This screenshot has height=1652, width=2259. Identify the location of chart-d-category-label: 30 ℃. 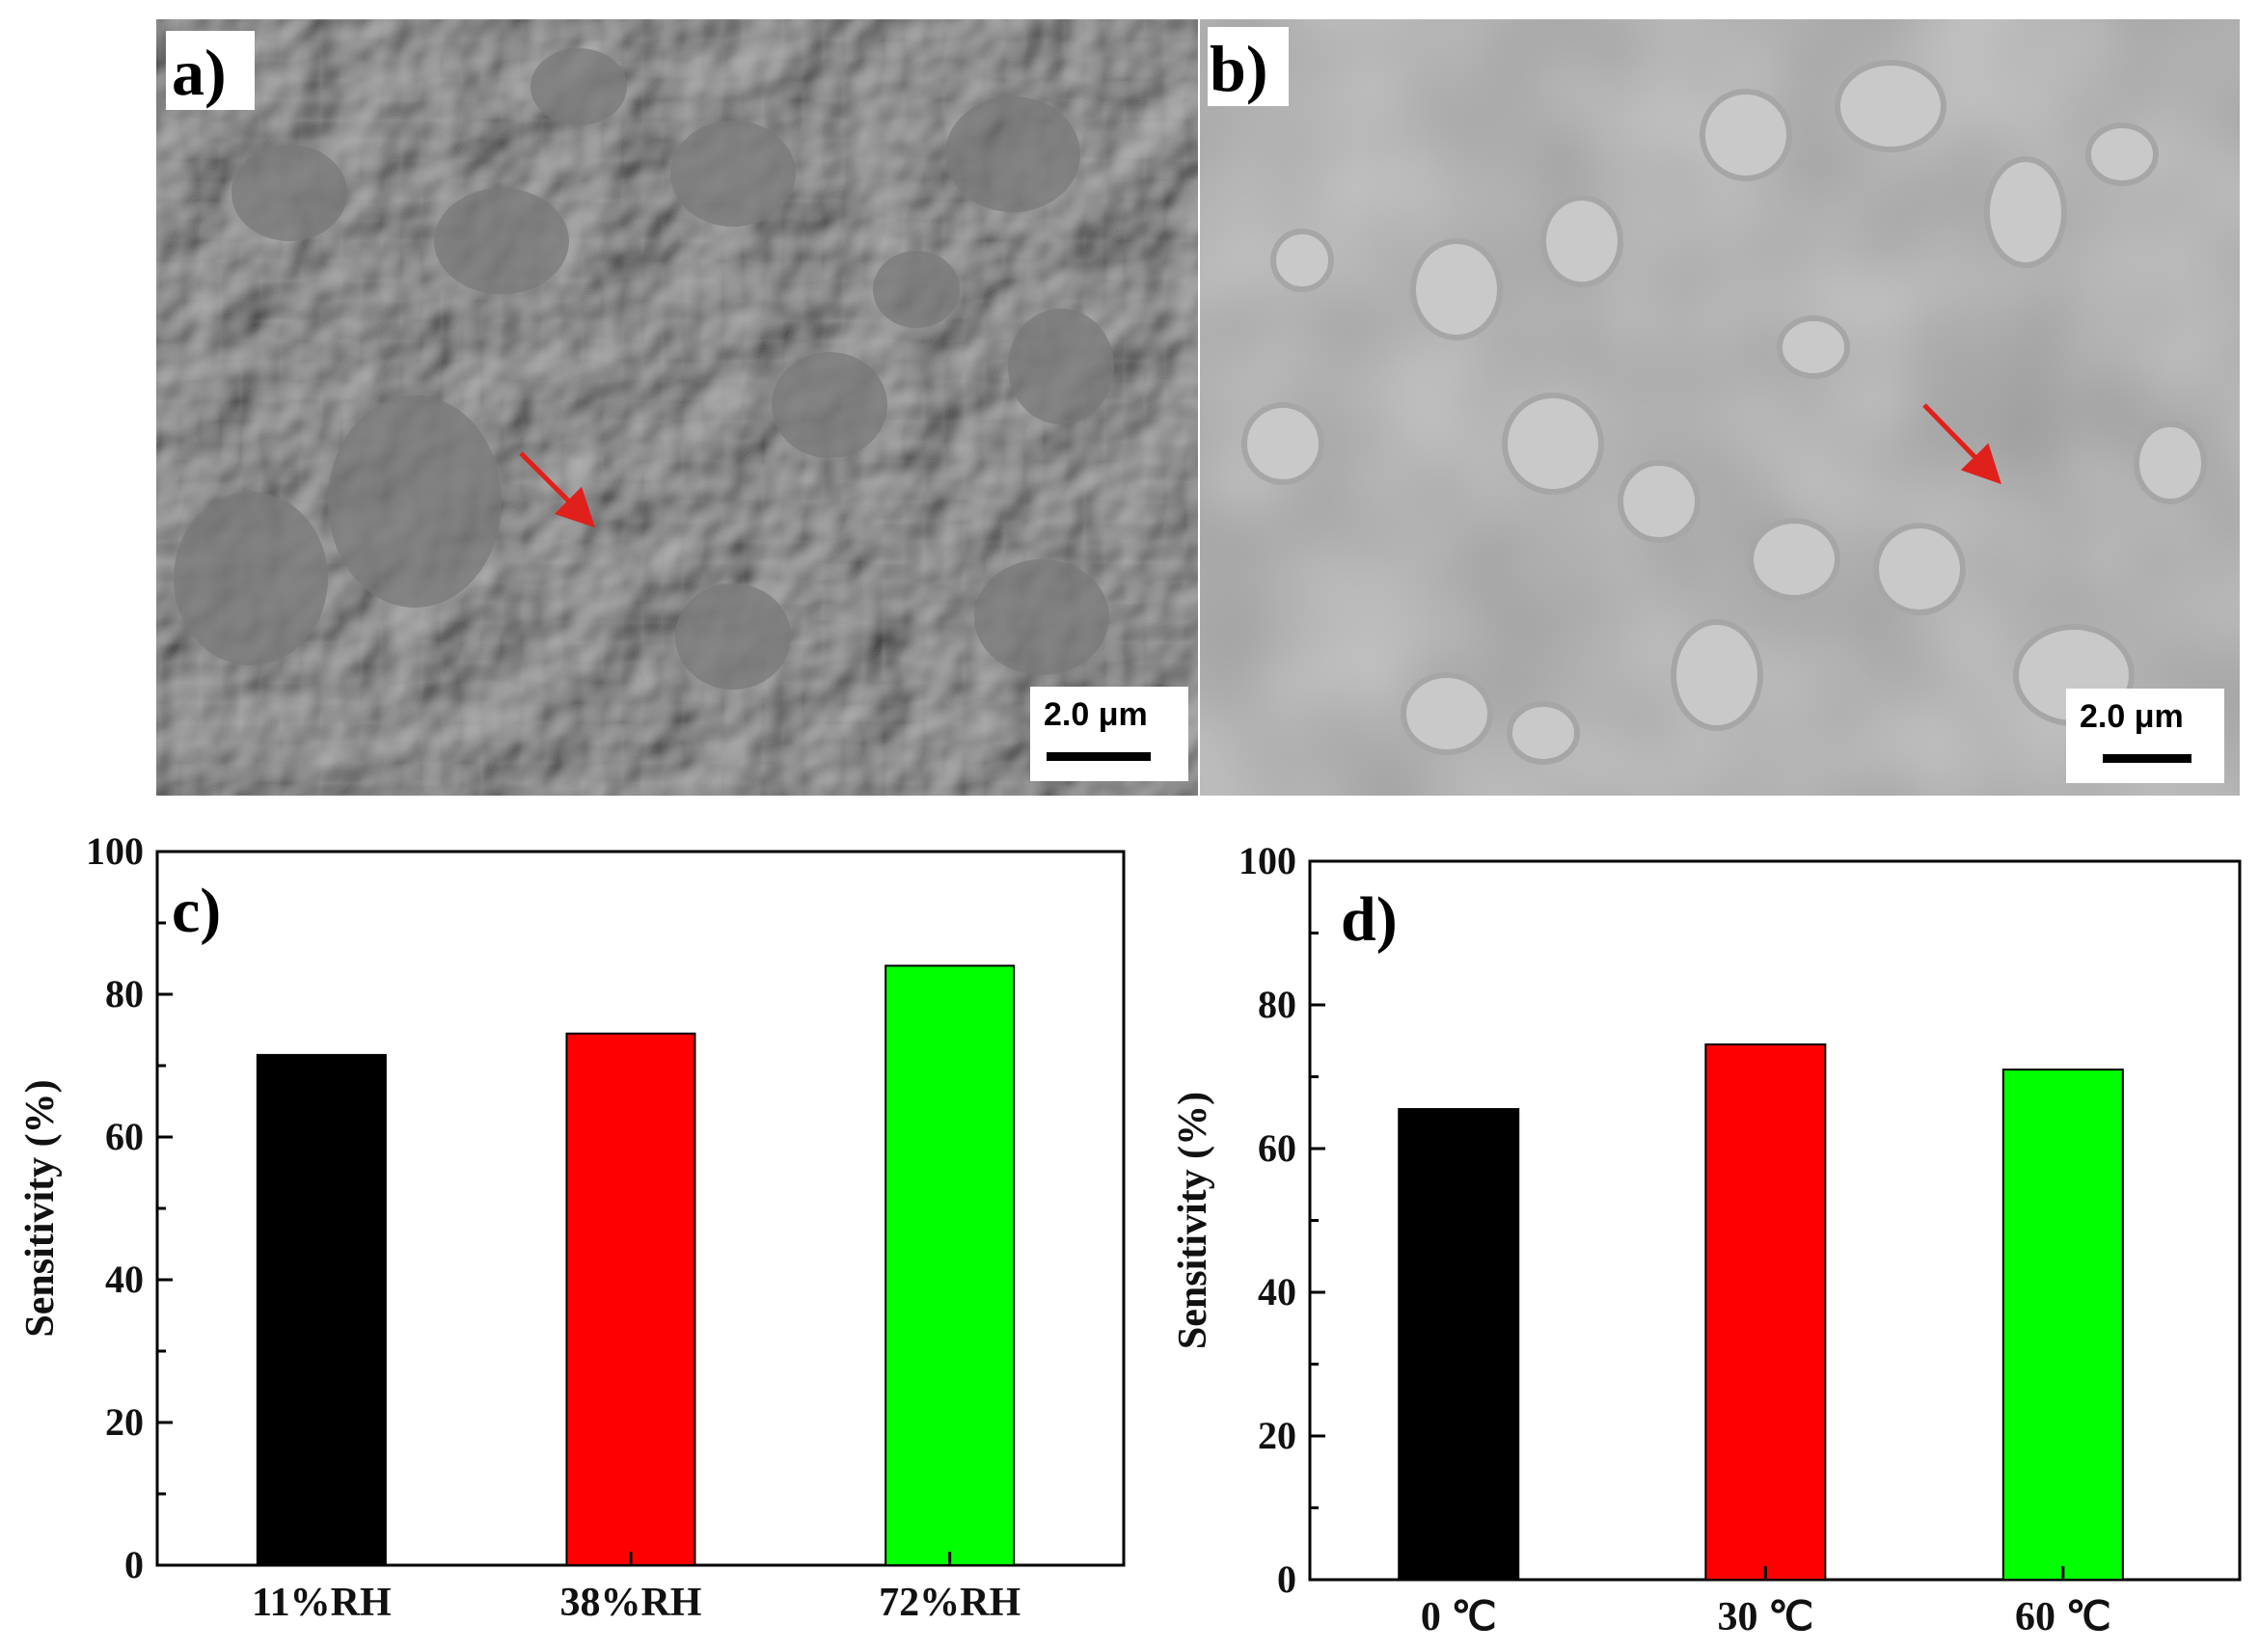
(1766, 1617).